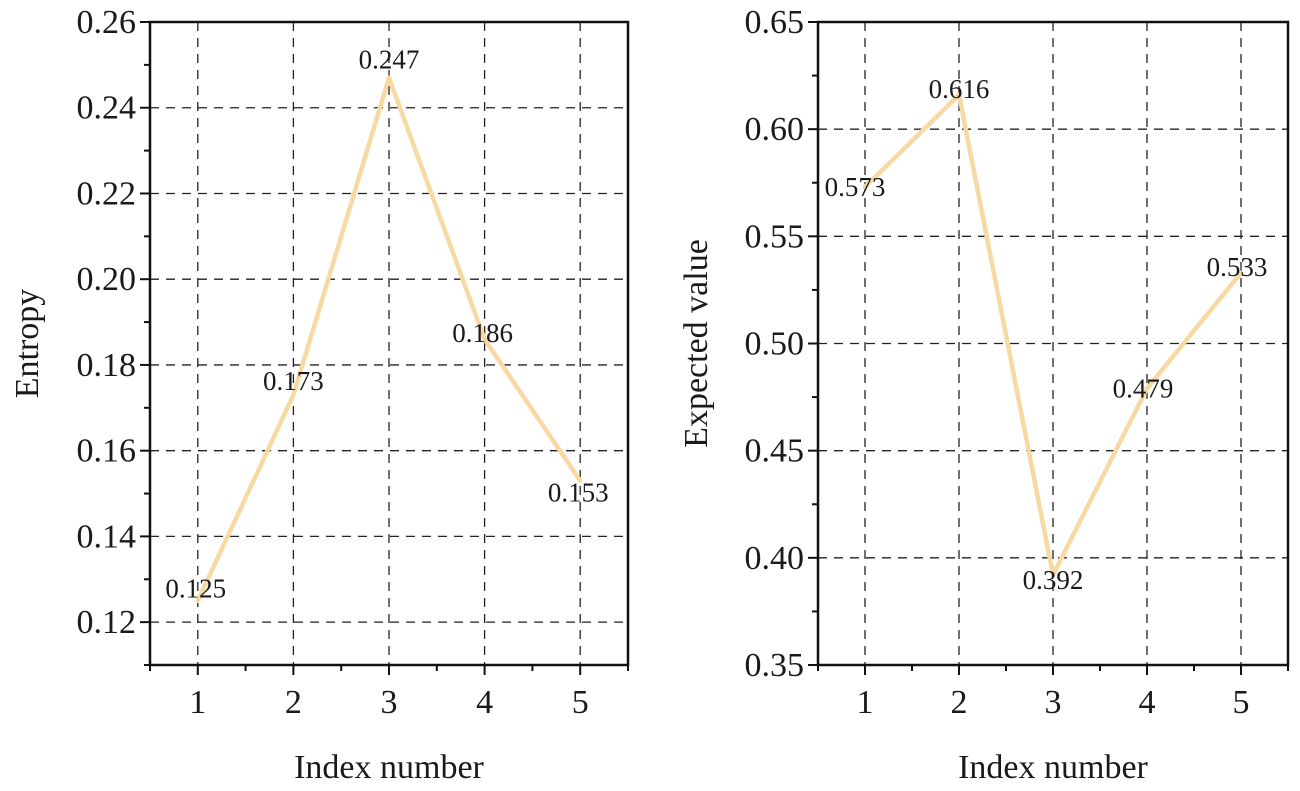 This screenshot has width=1300, height=791. I want to click on y-tick-label: 0.65, so click(775, 22).